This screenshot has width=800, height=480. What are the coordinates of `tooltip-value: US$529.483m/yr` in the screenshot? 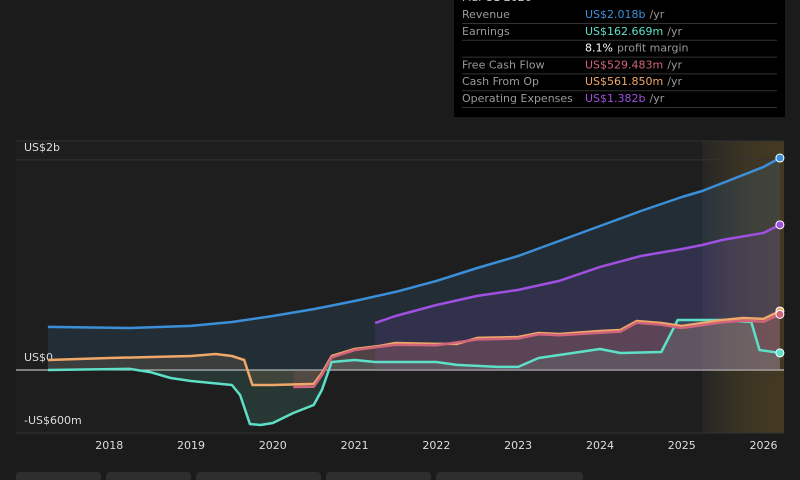 It's located at (633, 64).